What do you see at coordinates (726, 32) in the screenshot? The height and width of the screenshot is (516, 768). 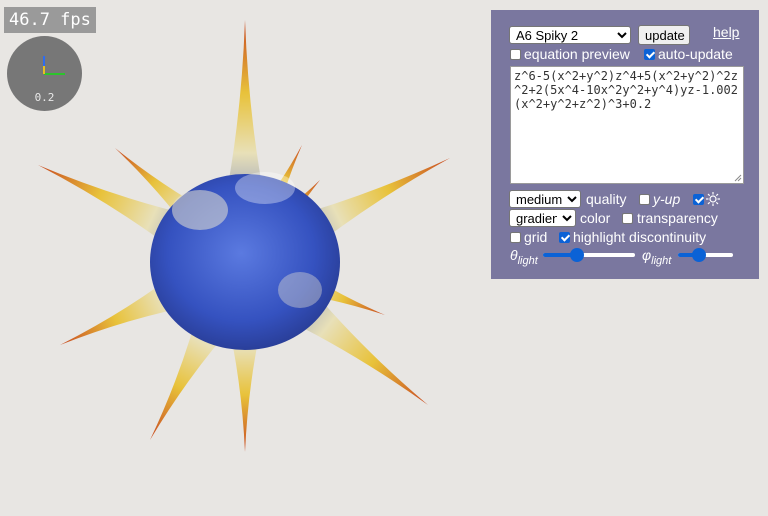 I see `help-link: help` at bounding box center [726, 32].